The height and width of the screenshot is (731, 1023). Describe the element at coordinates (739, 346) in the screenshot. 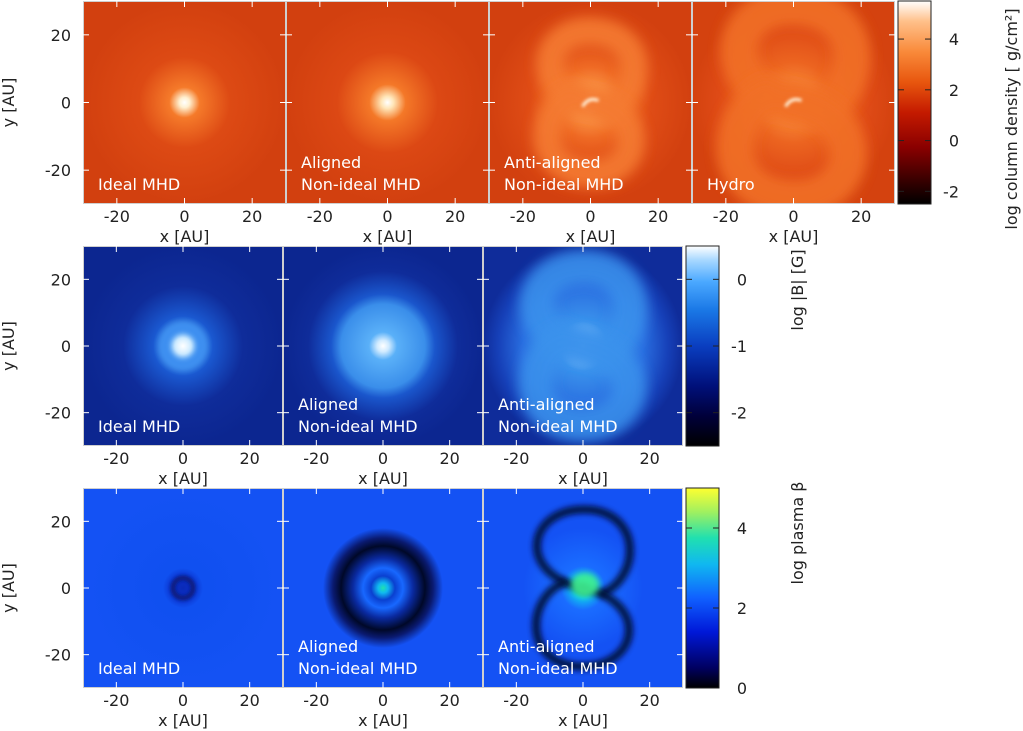

I see `colorbar-tick-label: -1` at that location.